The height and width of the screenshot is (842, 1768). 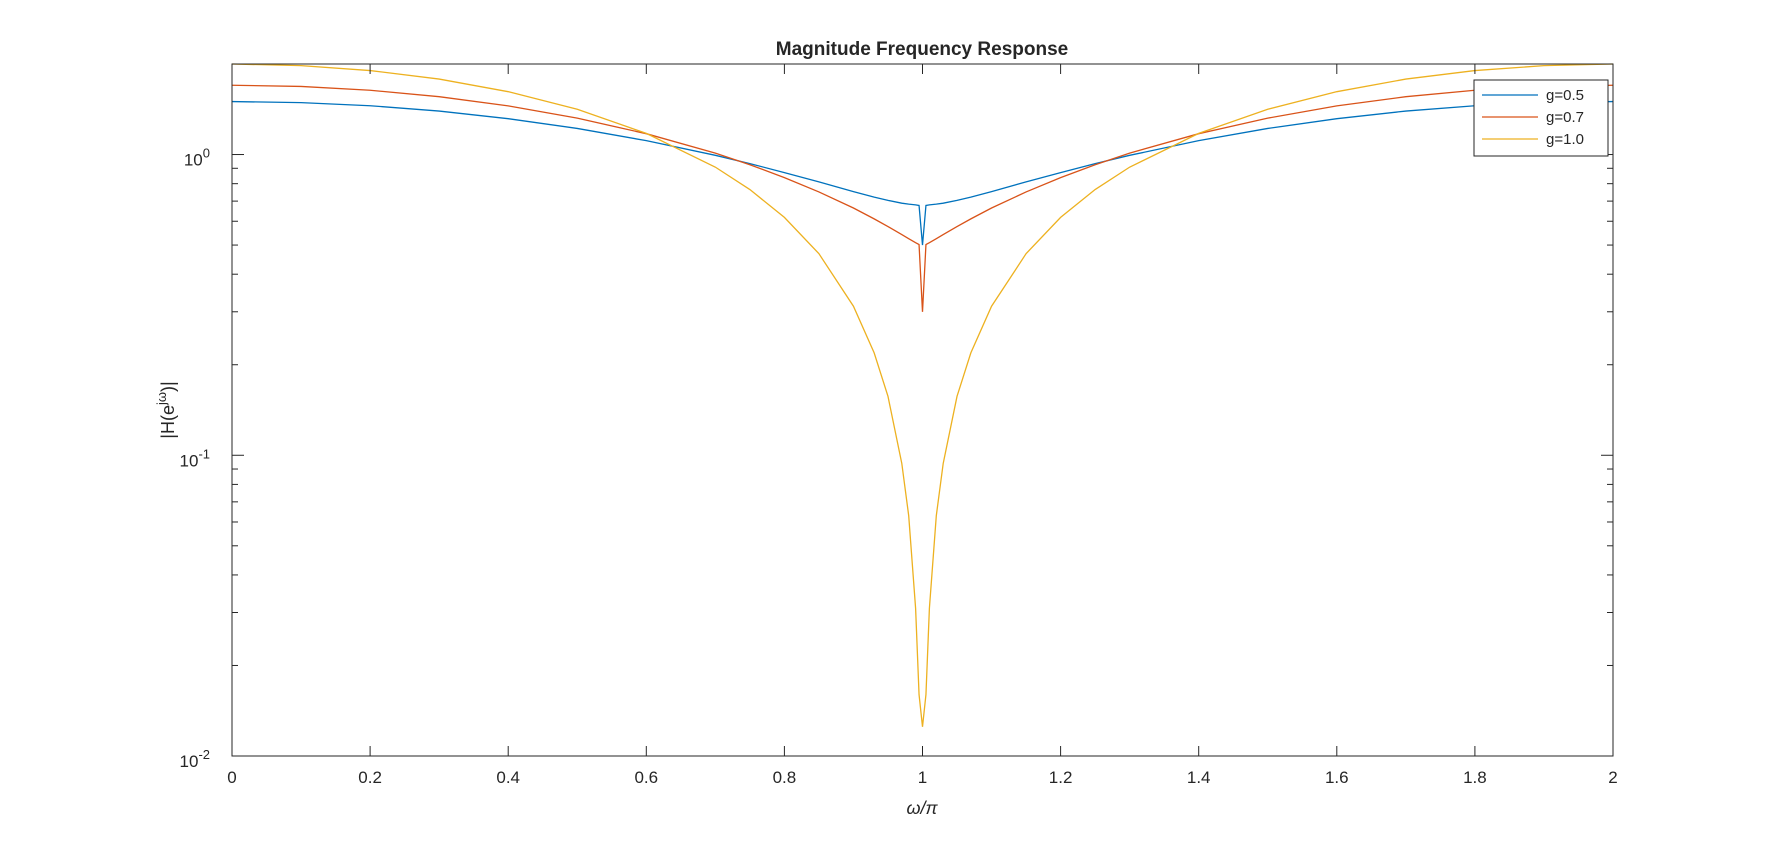 I want to click on x-tick-label: 1.6, so click(x=1337, y=777).